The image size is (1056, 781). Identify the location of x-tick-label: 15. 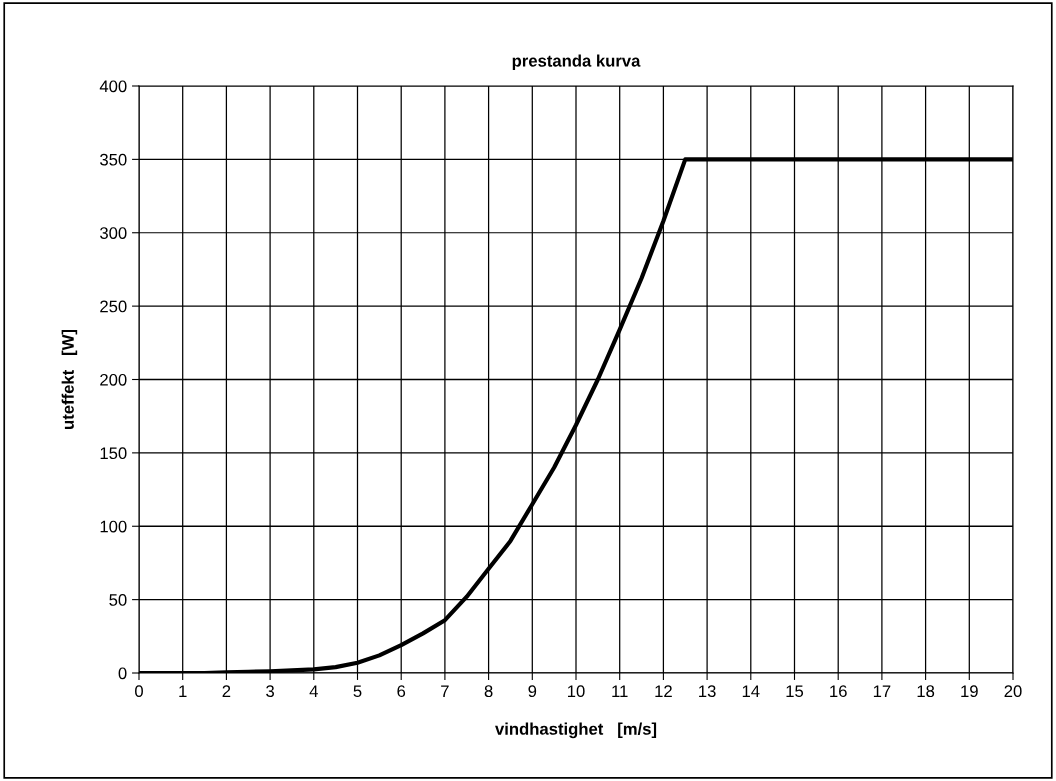
(795, 691).